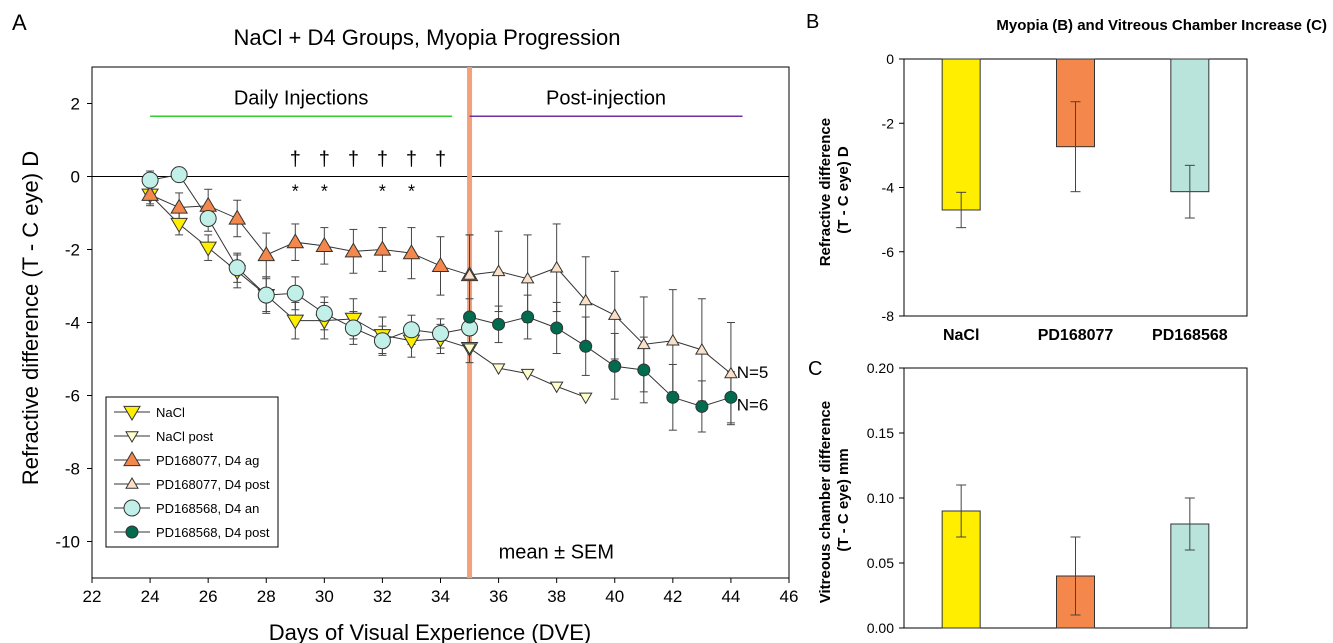  Describe the element at coordinates (72, 469) in the screenshot. I see `y-tick-label: -8` at that location.